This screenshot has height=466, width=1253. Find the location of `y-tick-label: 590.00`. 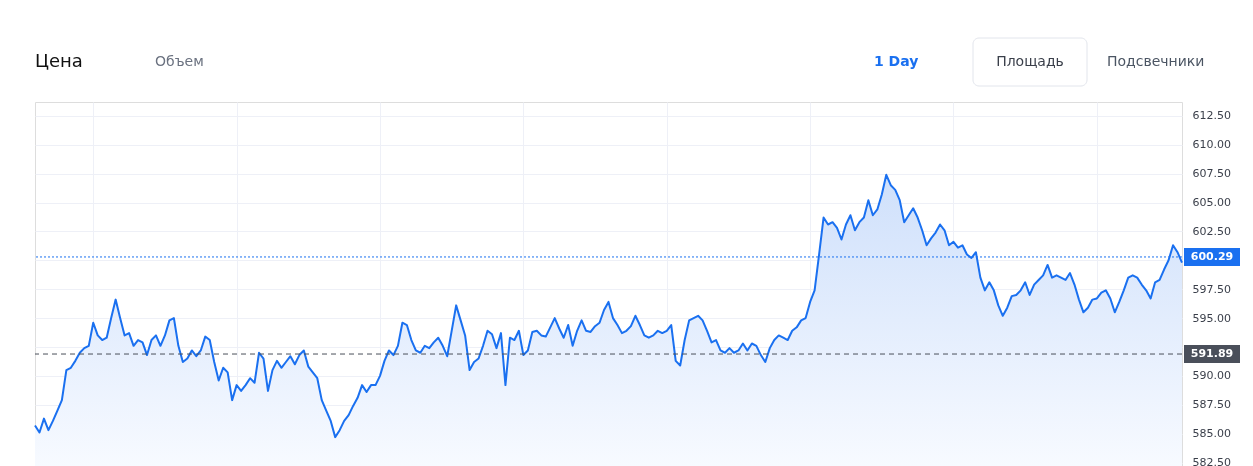

y-tick-label: 590.00 is located at coordinates (1211, 376).